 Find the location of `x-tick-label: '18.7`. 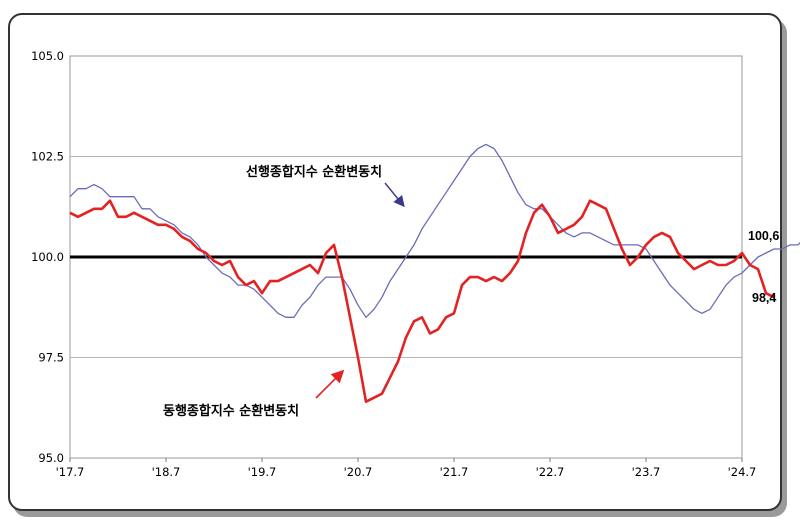

x-tick-label: '18.7 is located at coordinates (166, 472).